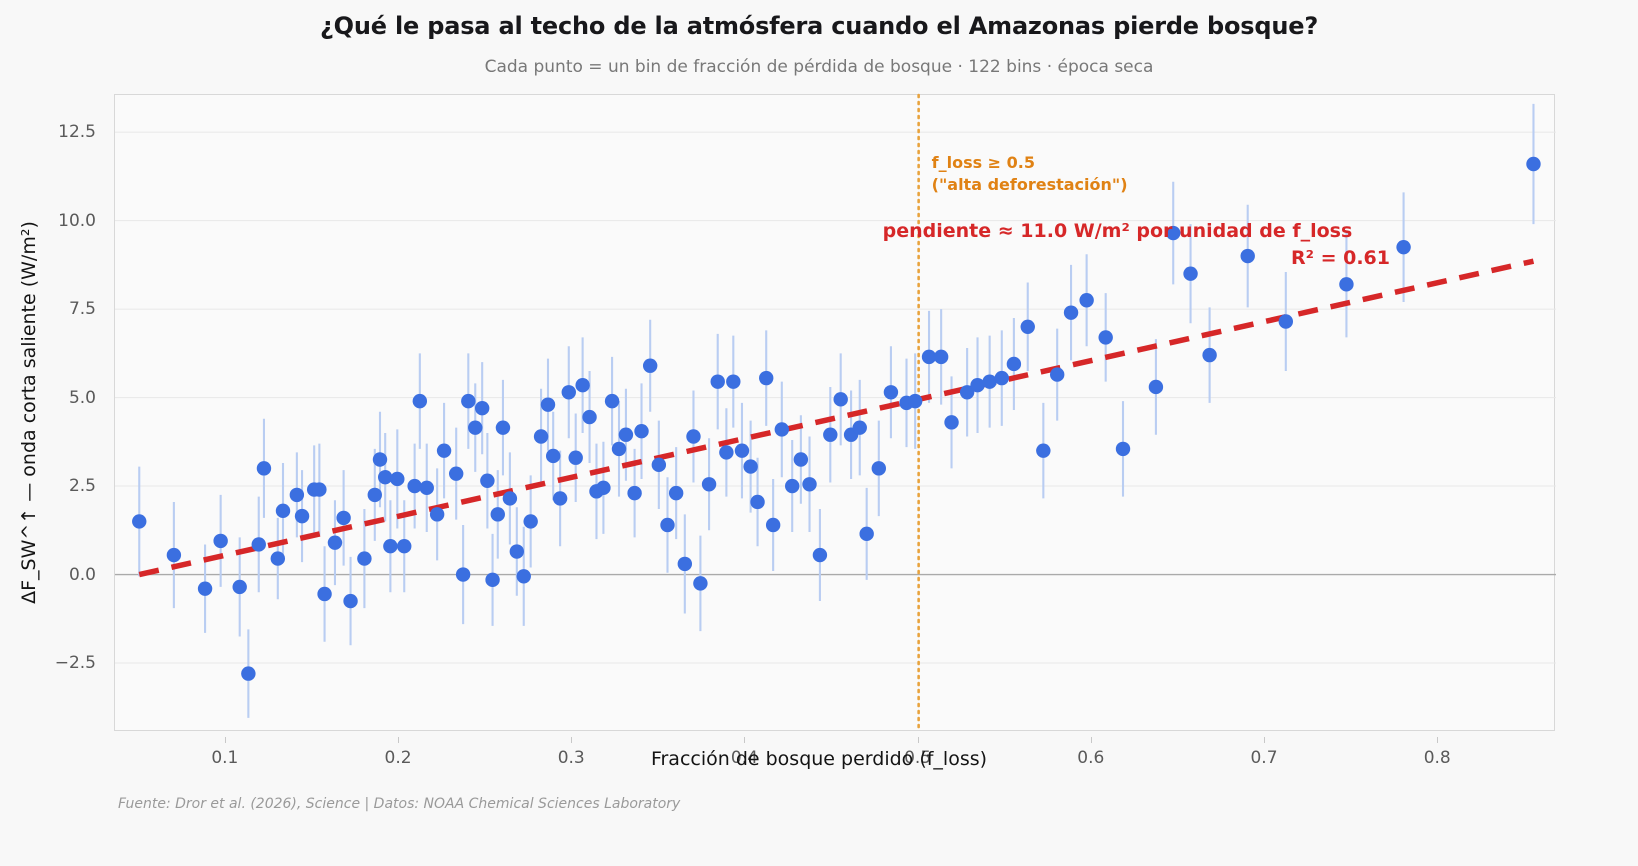 The image size is (1638, 866). Describe the element at coordinates (1264, 758) in the screenshot. I see `x-tick-label: 0.7` at that location.